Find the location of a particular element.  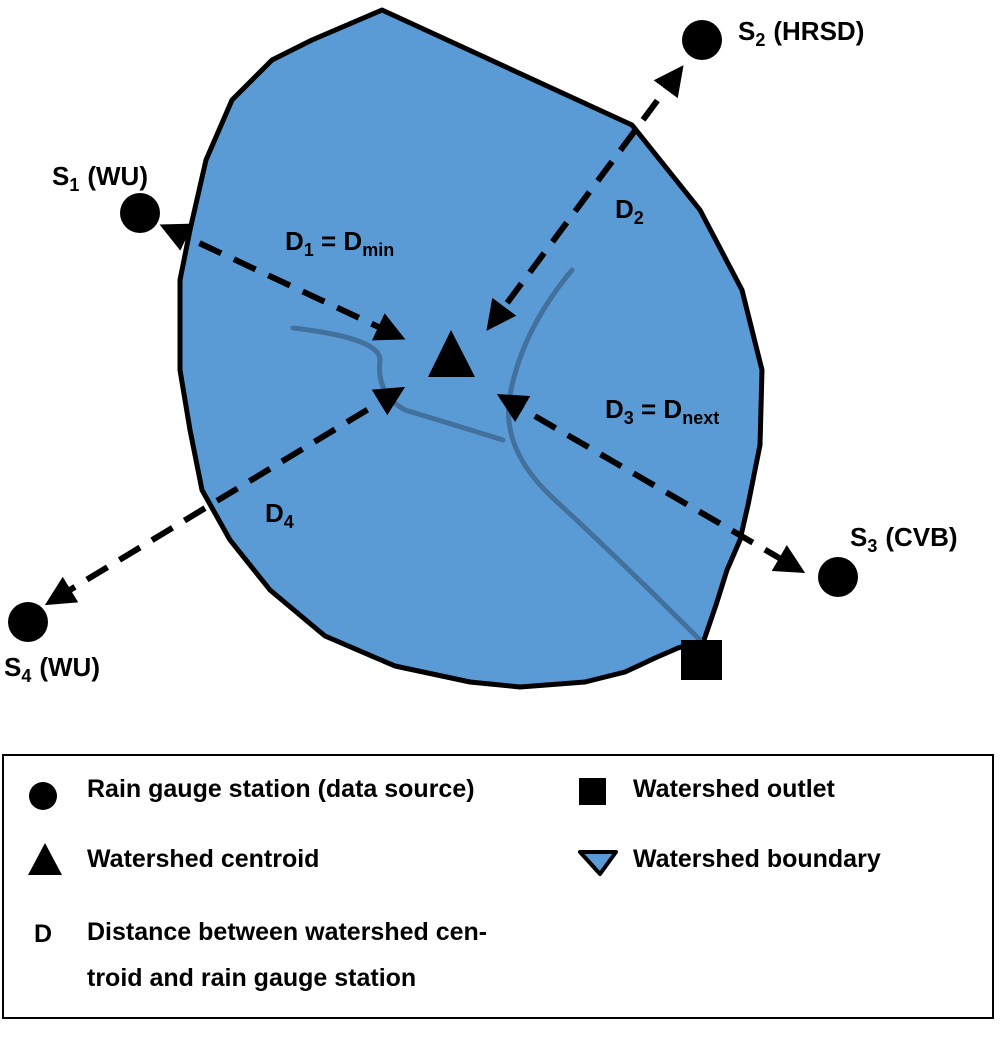

station-s2-label: S2 (HRSD) is located at coordinates (801, 33).